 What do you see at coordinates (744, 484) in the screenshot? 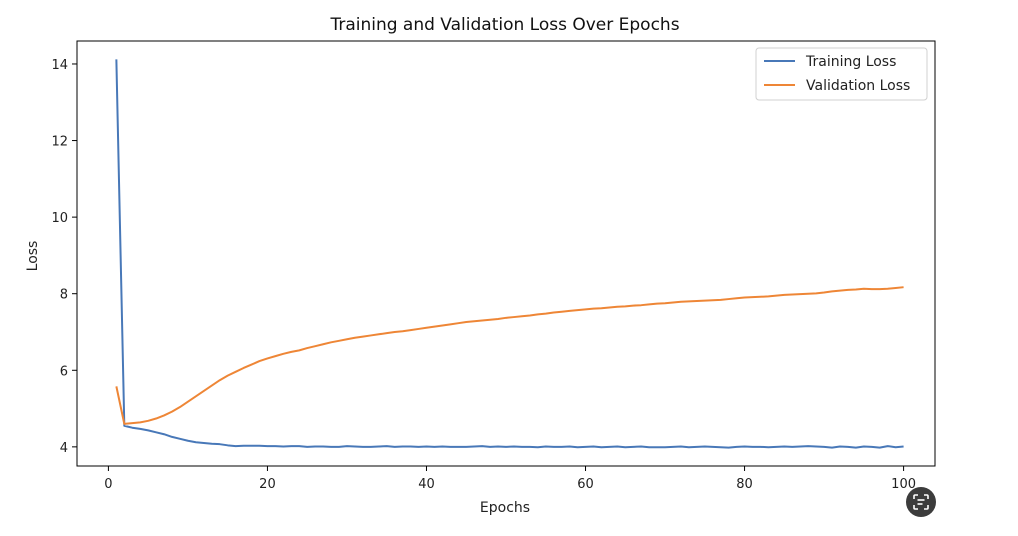
I see `x-tick-label: 80` at bounding box center [744, 484].